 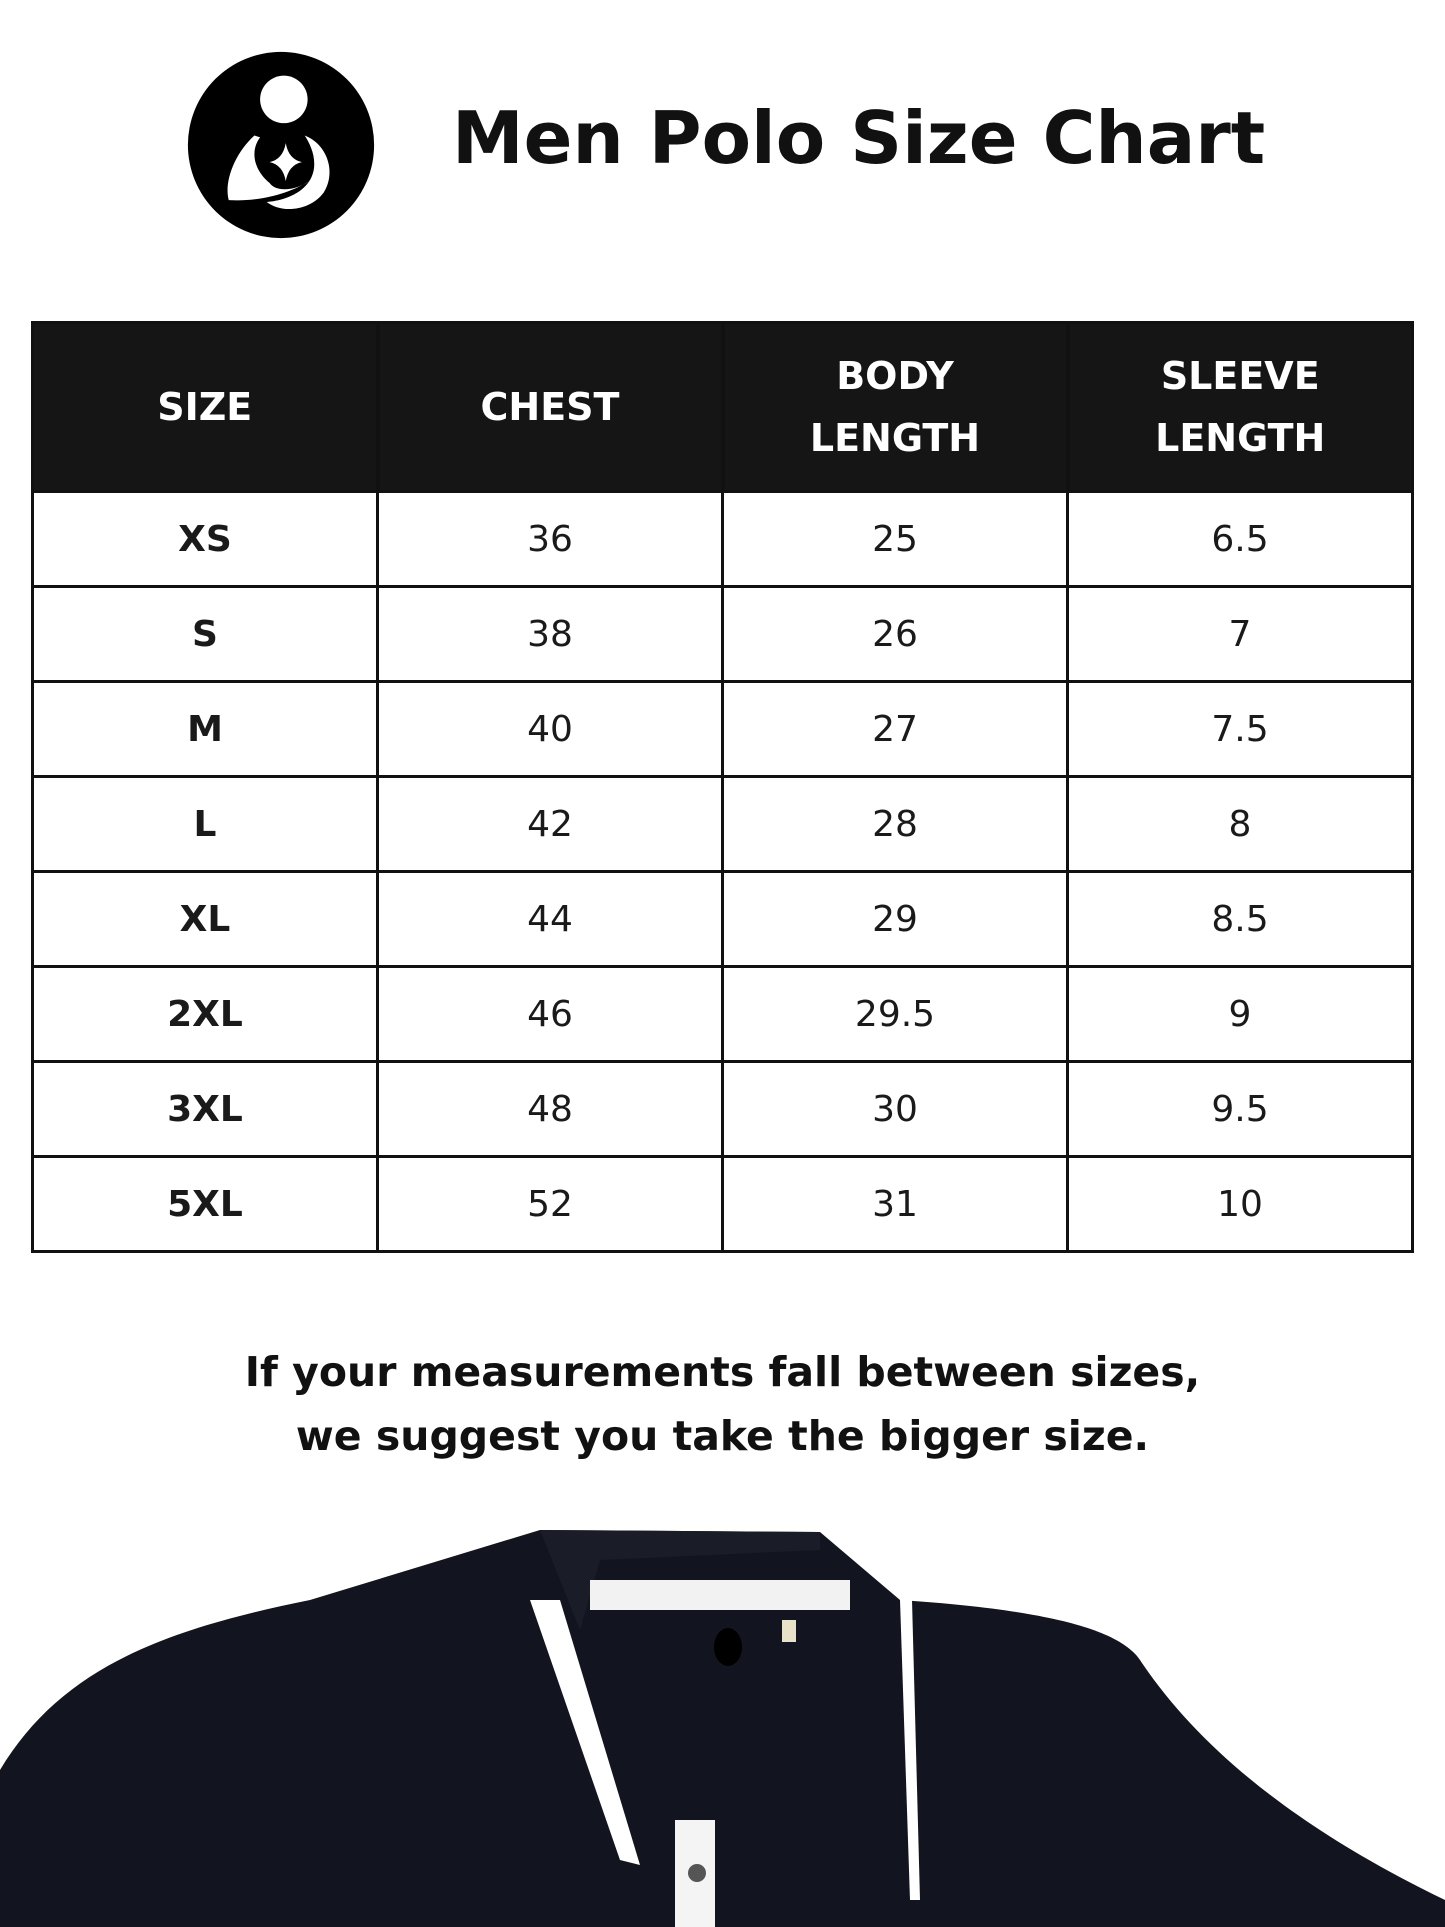 What do you see at coordinates (549, 407) in the screenshot?
I see `column-header-chest: CHEST` at bounding box center [549, 407].